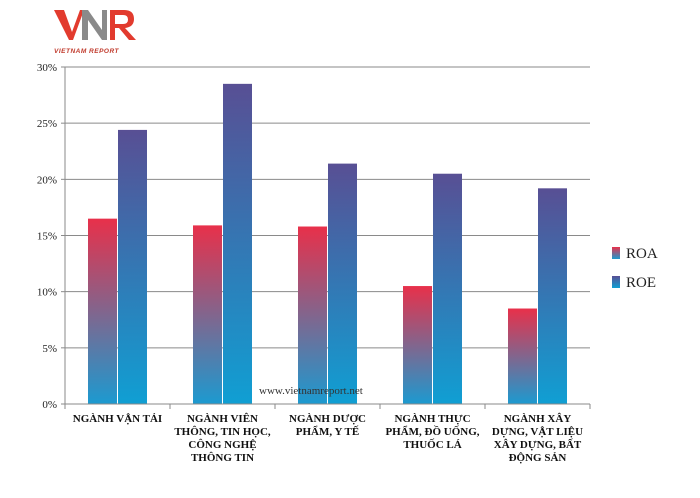  I want to click on y-tick-label: 0%, so click(49, 405).